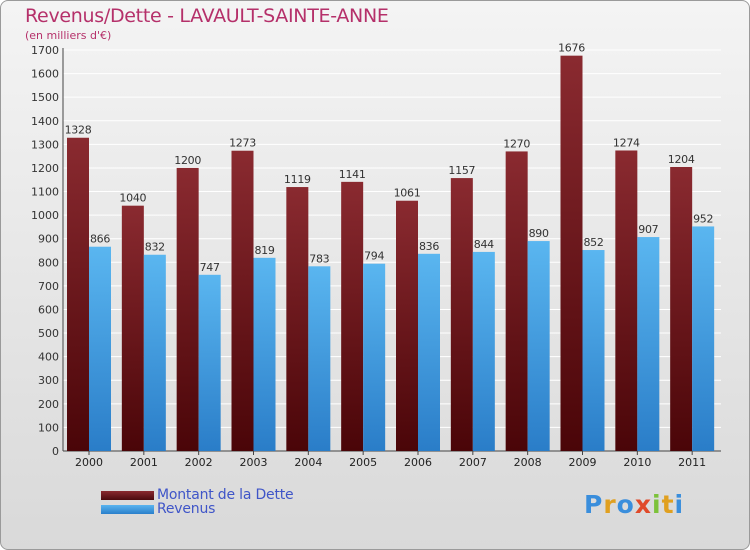 Image resolution: width=750 pixels, height=550 pixels. What do you see at coordinates (48, 239) in the screenshot?
I see `y-tick-label: 900` at bounding box center [48, 239].